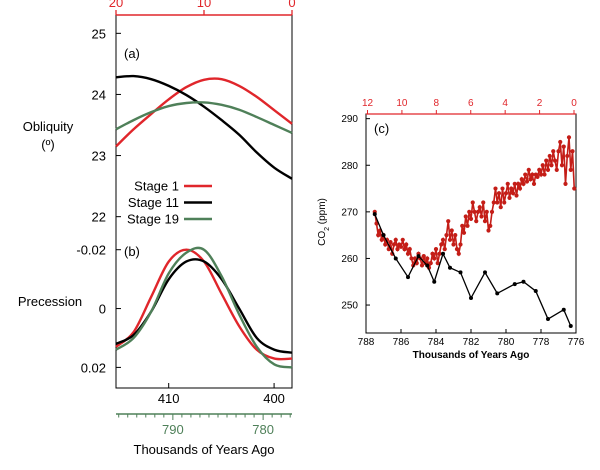 The image size is (600, 470). What do you see at coordinates (366, 342) in the screenshot?
I see `co2-x-tick-label: 788` at bounding box center [366, 342].